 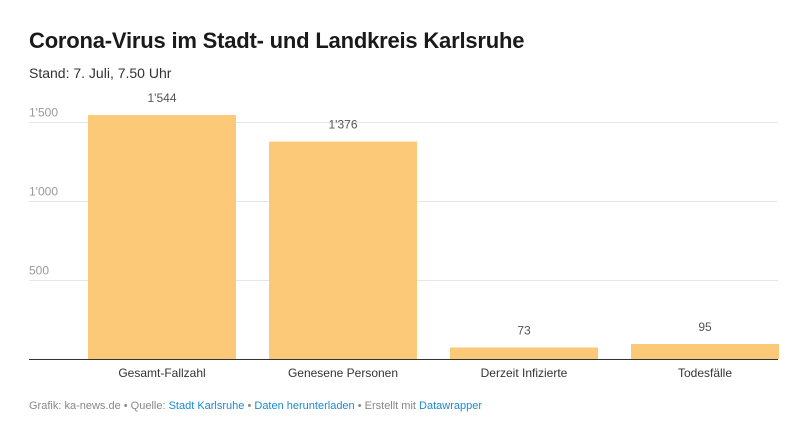 I want to click on footer-credit: Grafik: ka-news.de • Quelle:, so click(x=99, y=406).